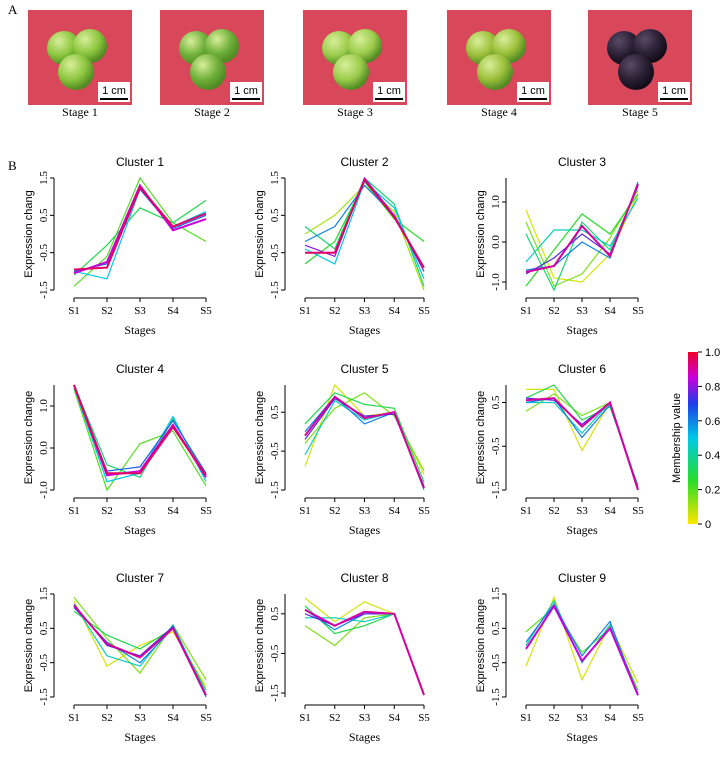 This screenshot has width=726, height=758. Describe the element at coordinates (708, 525) in the screenshot. I see `legend-tick-label: 0` at that location.